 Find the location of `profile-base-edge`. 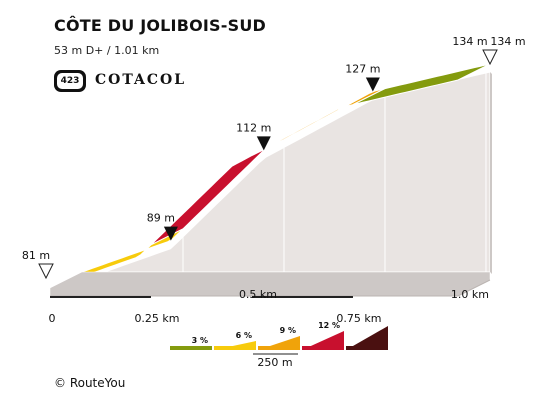

profile-base-edge is located at coordinates (270, 288).